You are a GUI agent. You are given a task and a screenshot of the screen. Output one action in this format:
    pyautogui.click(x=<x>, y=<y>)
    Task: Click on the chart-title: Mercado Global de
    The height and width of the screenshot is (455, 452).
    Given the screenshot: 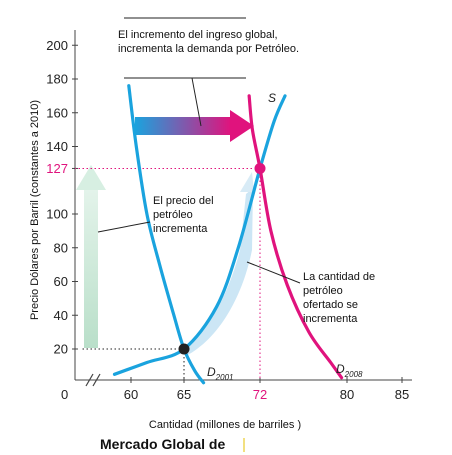 What is the action you would take?
    pyautogui.click(x=162, y=444)
    